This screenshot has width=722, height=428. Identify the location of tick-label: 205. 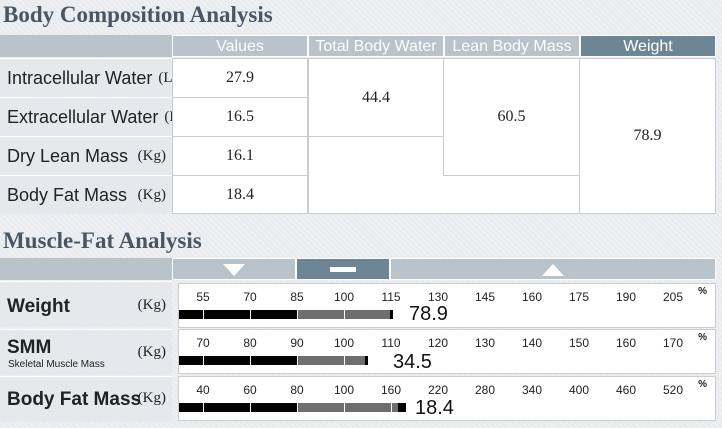
(673, 297).